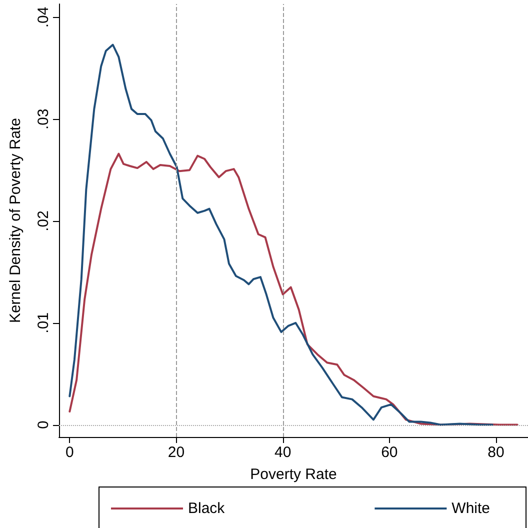  I want to click on y-tick-label: .02, so click(43, 221).